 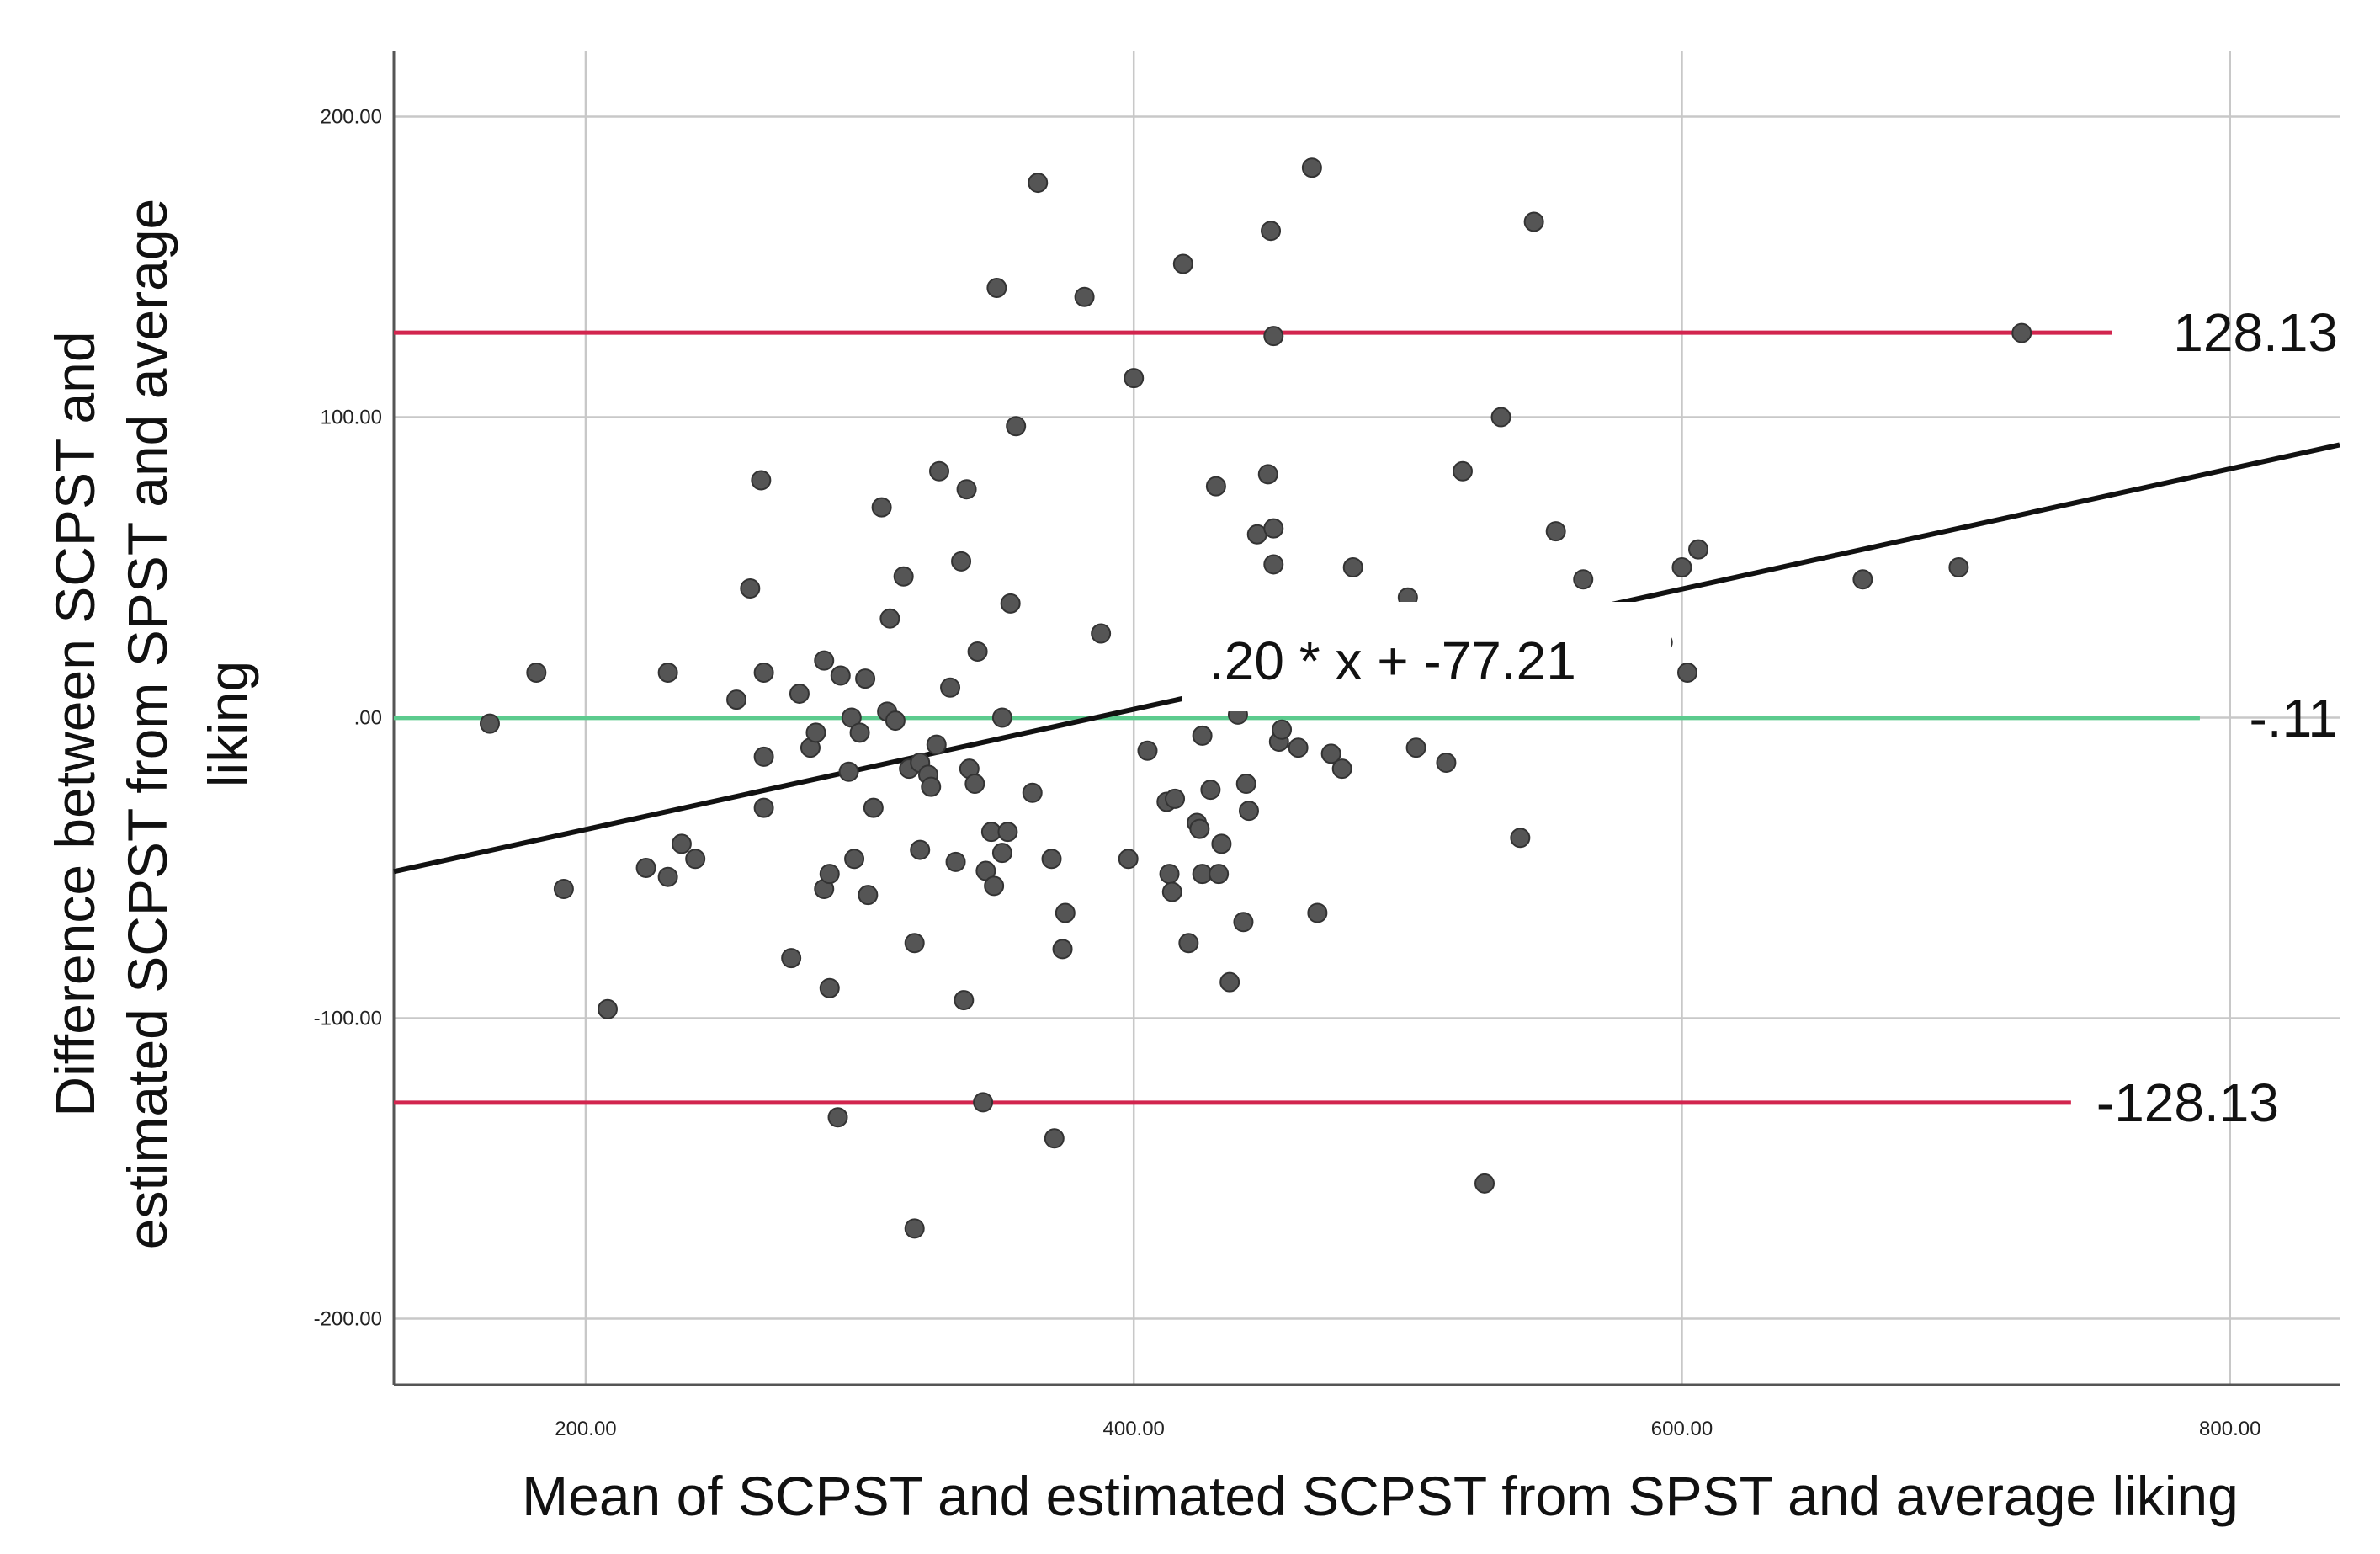 I want to click on y-tick-label: .00, so click(x=368, y=718).